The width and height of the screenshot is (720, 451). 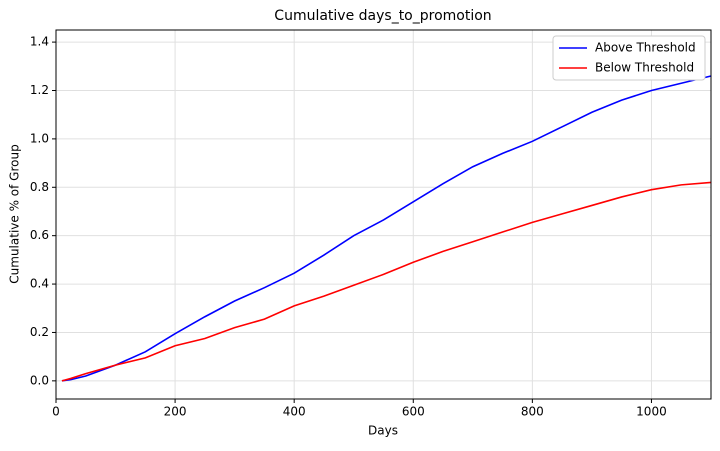 What do you see at coordinates (39, 380) in the screenshot?
I see `y-tick-label: 0.0` at bounding box center [39, 380].